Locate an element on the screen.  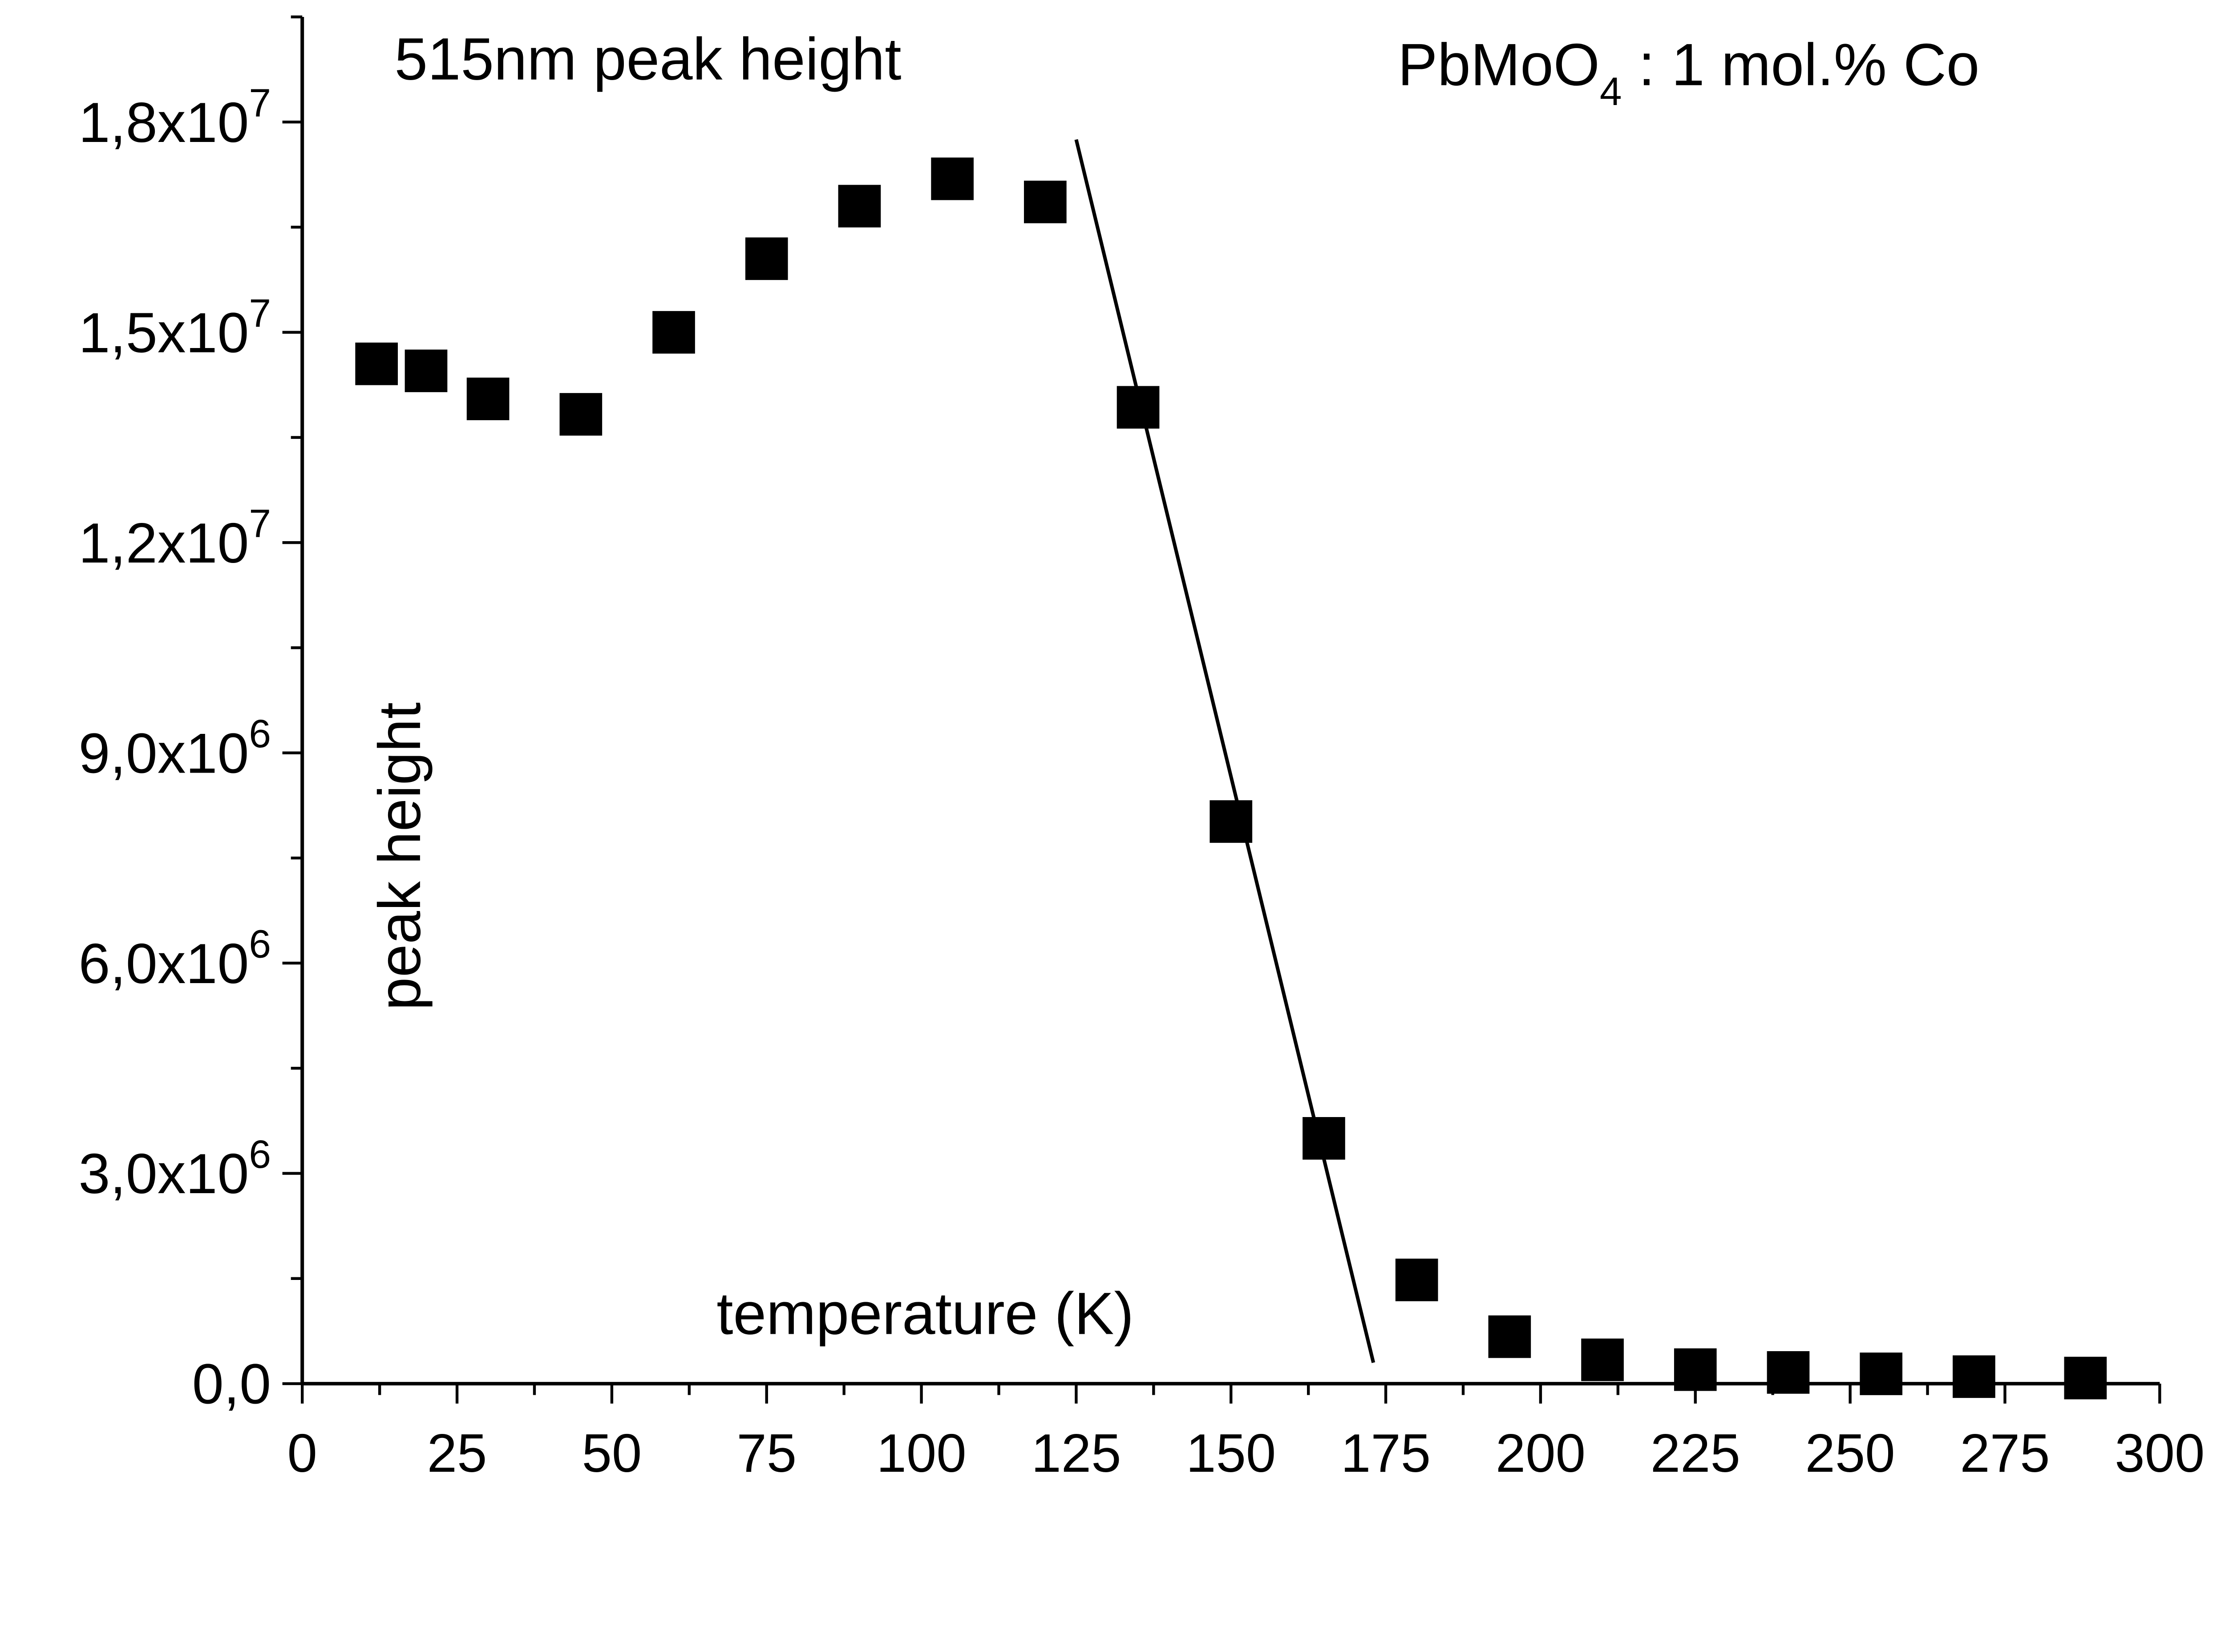
y-tick-label: 1,2x10⁷ is located at coordinates (175, 538).